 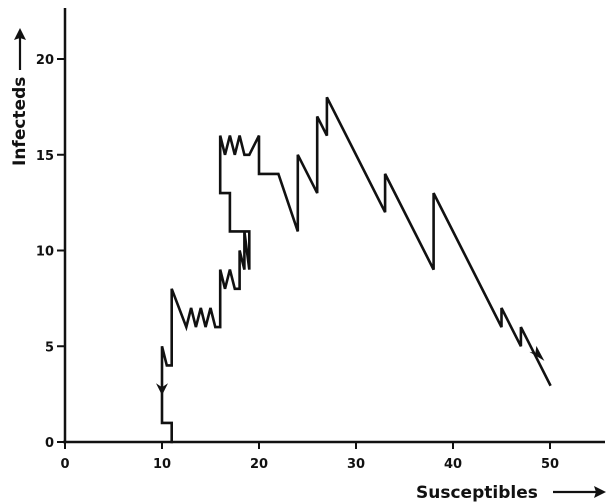 What do you see at coordinates (61, 250) in the screenshot?
I see `y-ticks` at bounding box center [61, 250].